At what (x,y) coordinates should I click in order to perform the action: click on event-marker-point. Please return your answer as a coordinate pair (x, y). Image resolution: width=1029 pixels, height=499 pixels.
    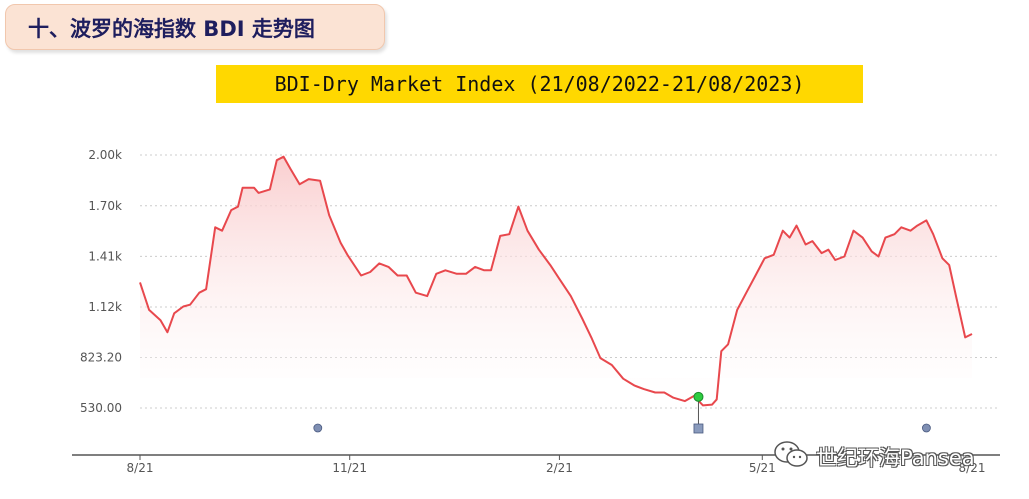
    Looking at the image, I should click on (698, 396).